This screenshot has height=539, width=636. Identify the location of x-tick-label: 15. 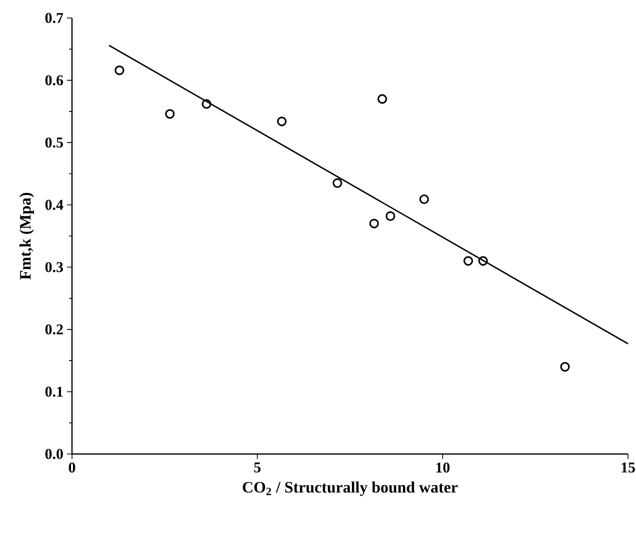
(628, 467).